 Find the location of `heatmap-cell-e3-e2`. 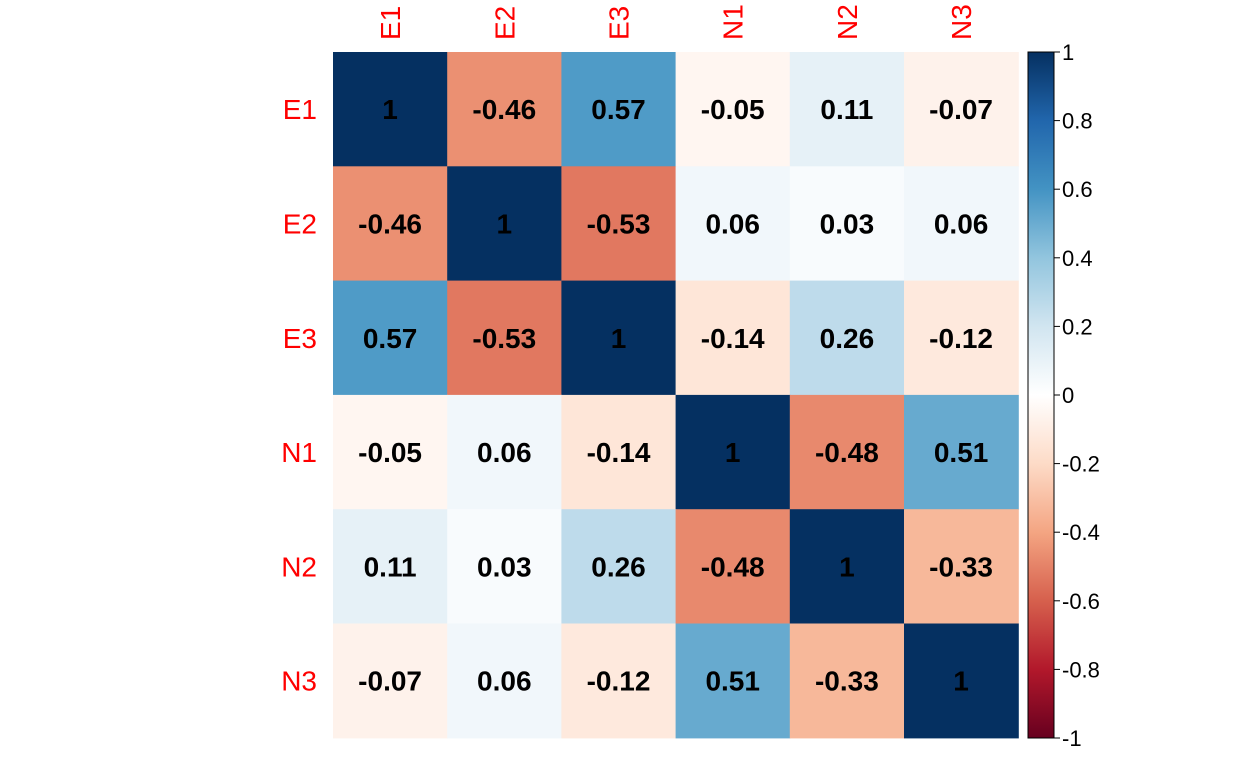

heatmap-cell-e3-e2 is located at coordinates (504, 338).